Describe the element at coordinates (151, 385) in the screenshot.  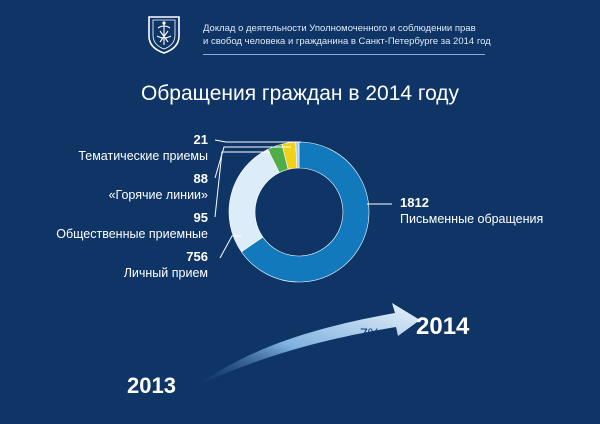
I see `year-2013: 2013` at that location.